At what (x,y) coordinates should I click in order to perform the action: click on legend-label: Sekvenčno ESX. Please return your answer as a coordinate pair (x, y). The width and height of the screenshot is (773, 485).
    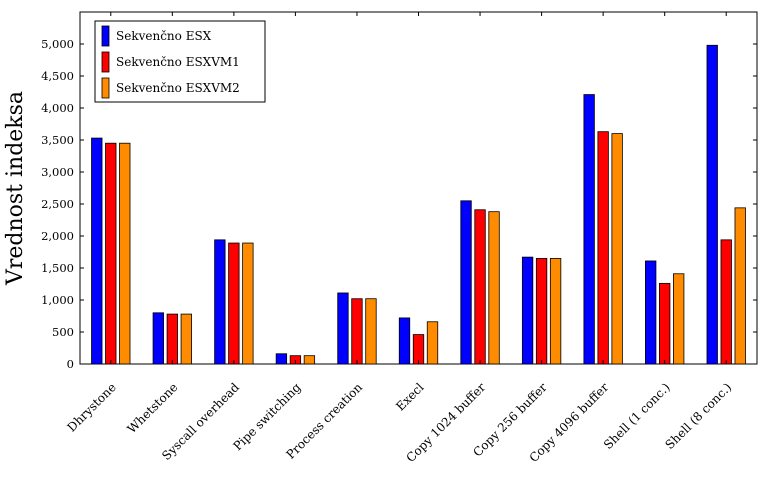
    Looking at the image, I should click on (164, 36).